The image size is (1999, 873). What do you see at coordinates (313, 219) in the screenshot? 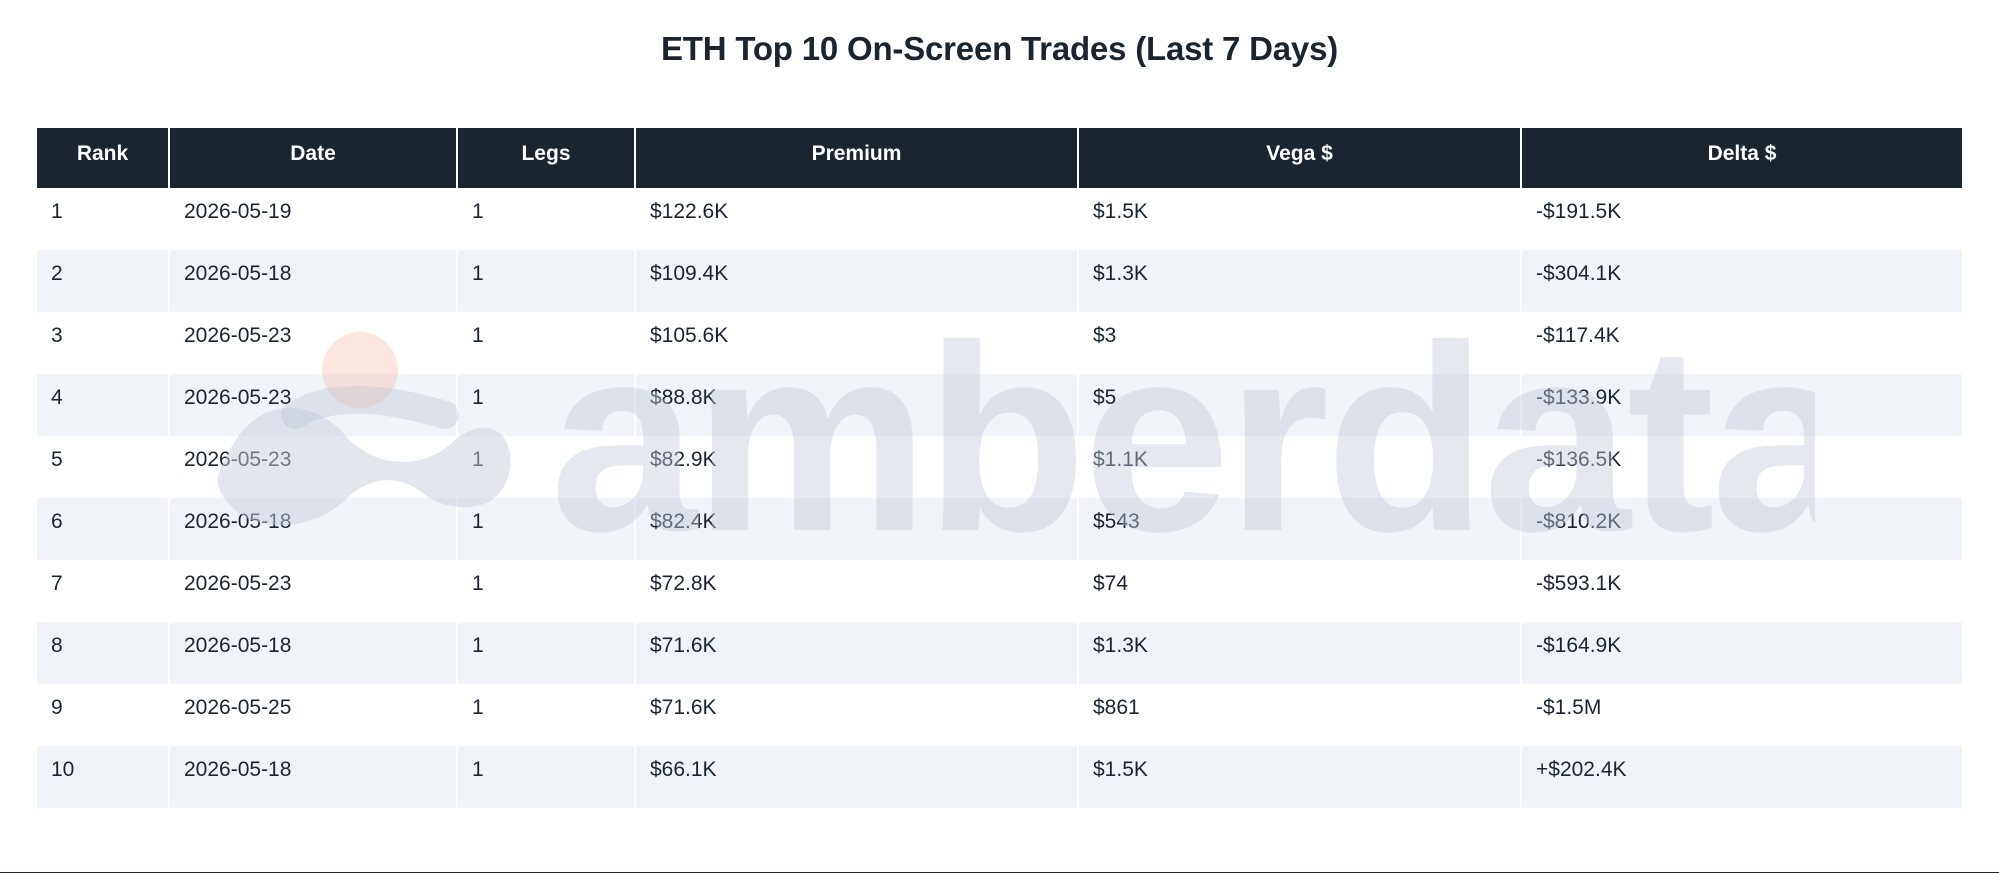
I see `date-cell: 2026-05-19` at bounding box center [313, 219].